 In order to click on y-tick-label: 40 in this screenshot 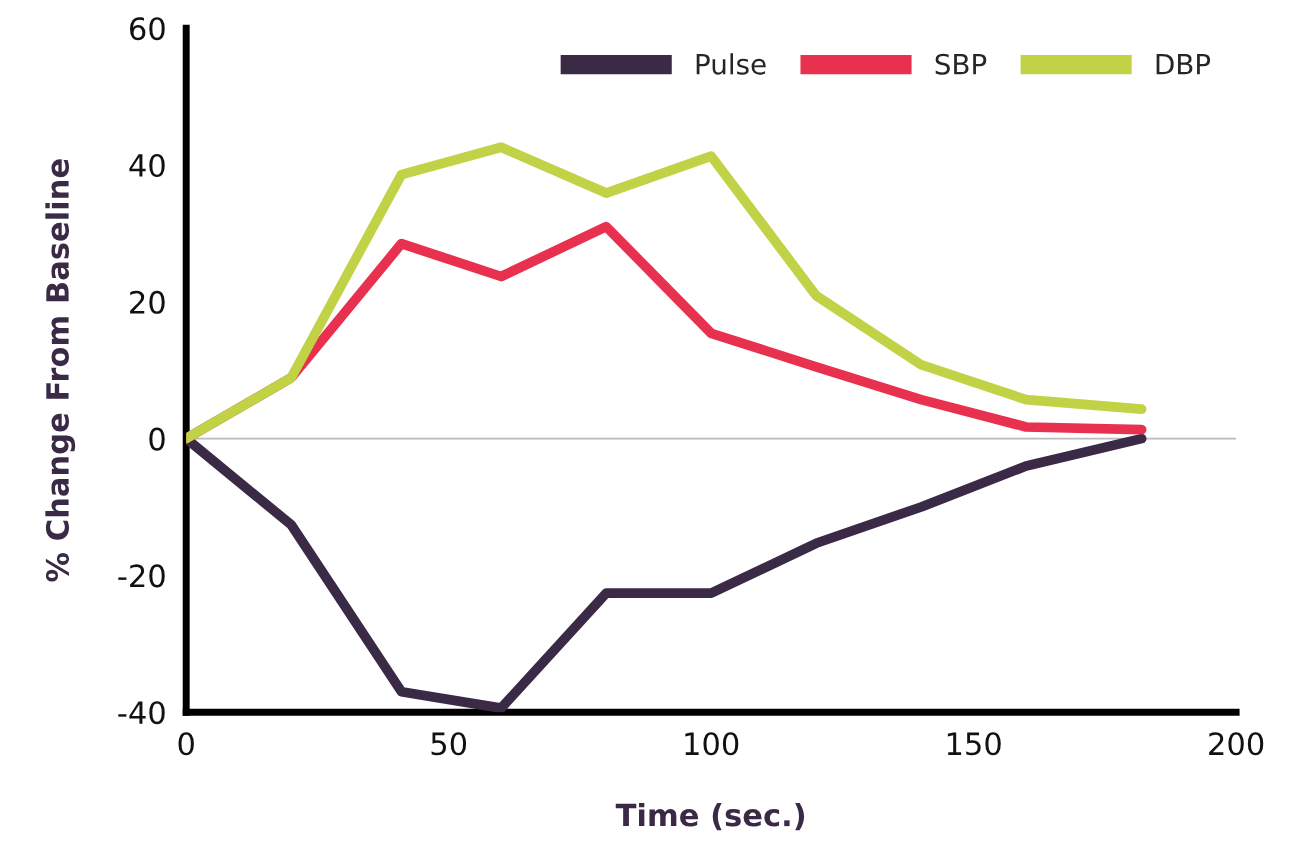, I will do `click(147, 165)`.